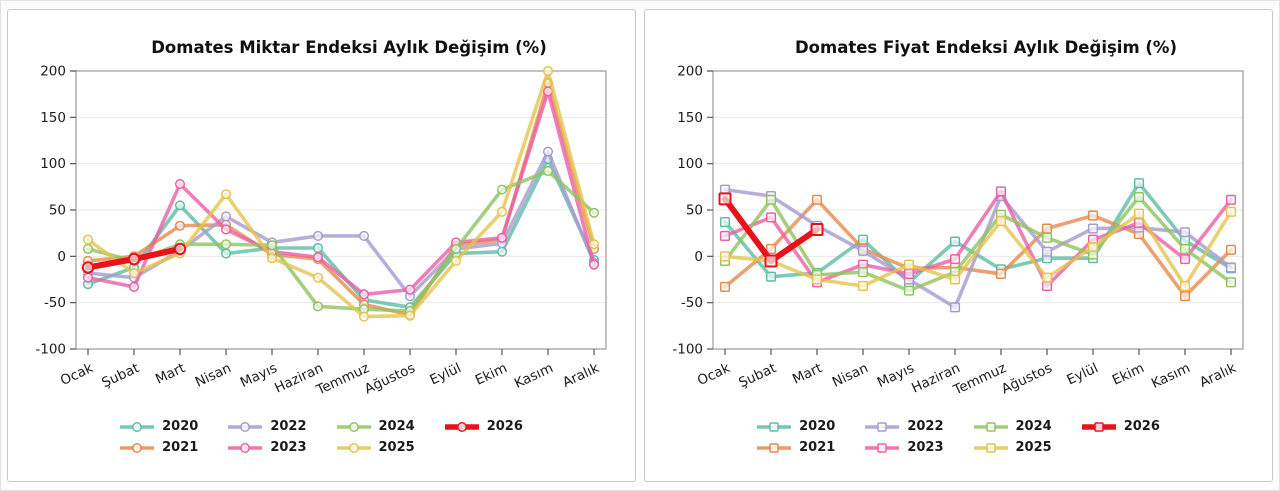 The width and height of the screenshot is (1280, 491). What do you see at coordinates (390, 378) in the screenshot?
I see `x-tick-label: Ağustos` at bounding box center [390, 378].